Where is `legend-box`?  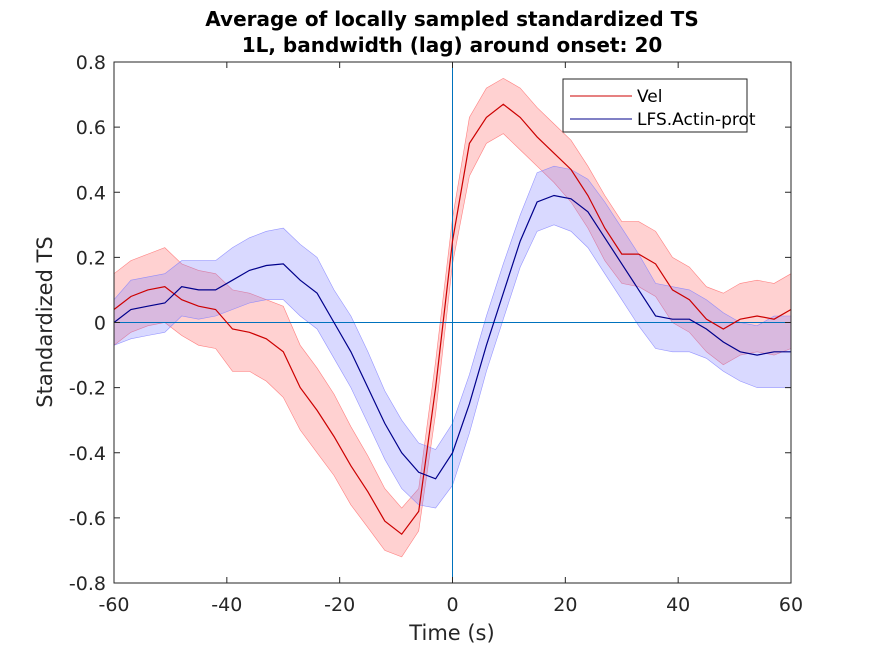
legend-box is located at coordinates (655, 105).